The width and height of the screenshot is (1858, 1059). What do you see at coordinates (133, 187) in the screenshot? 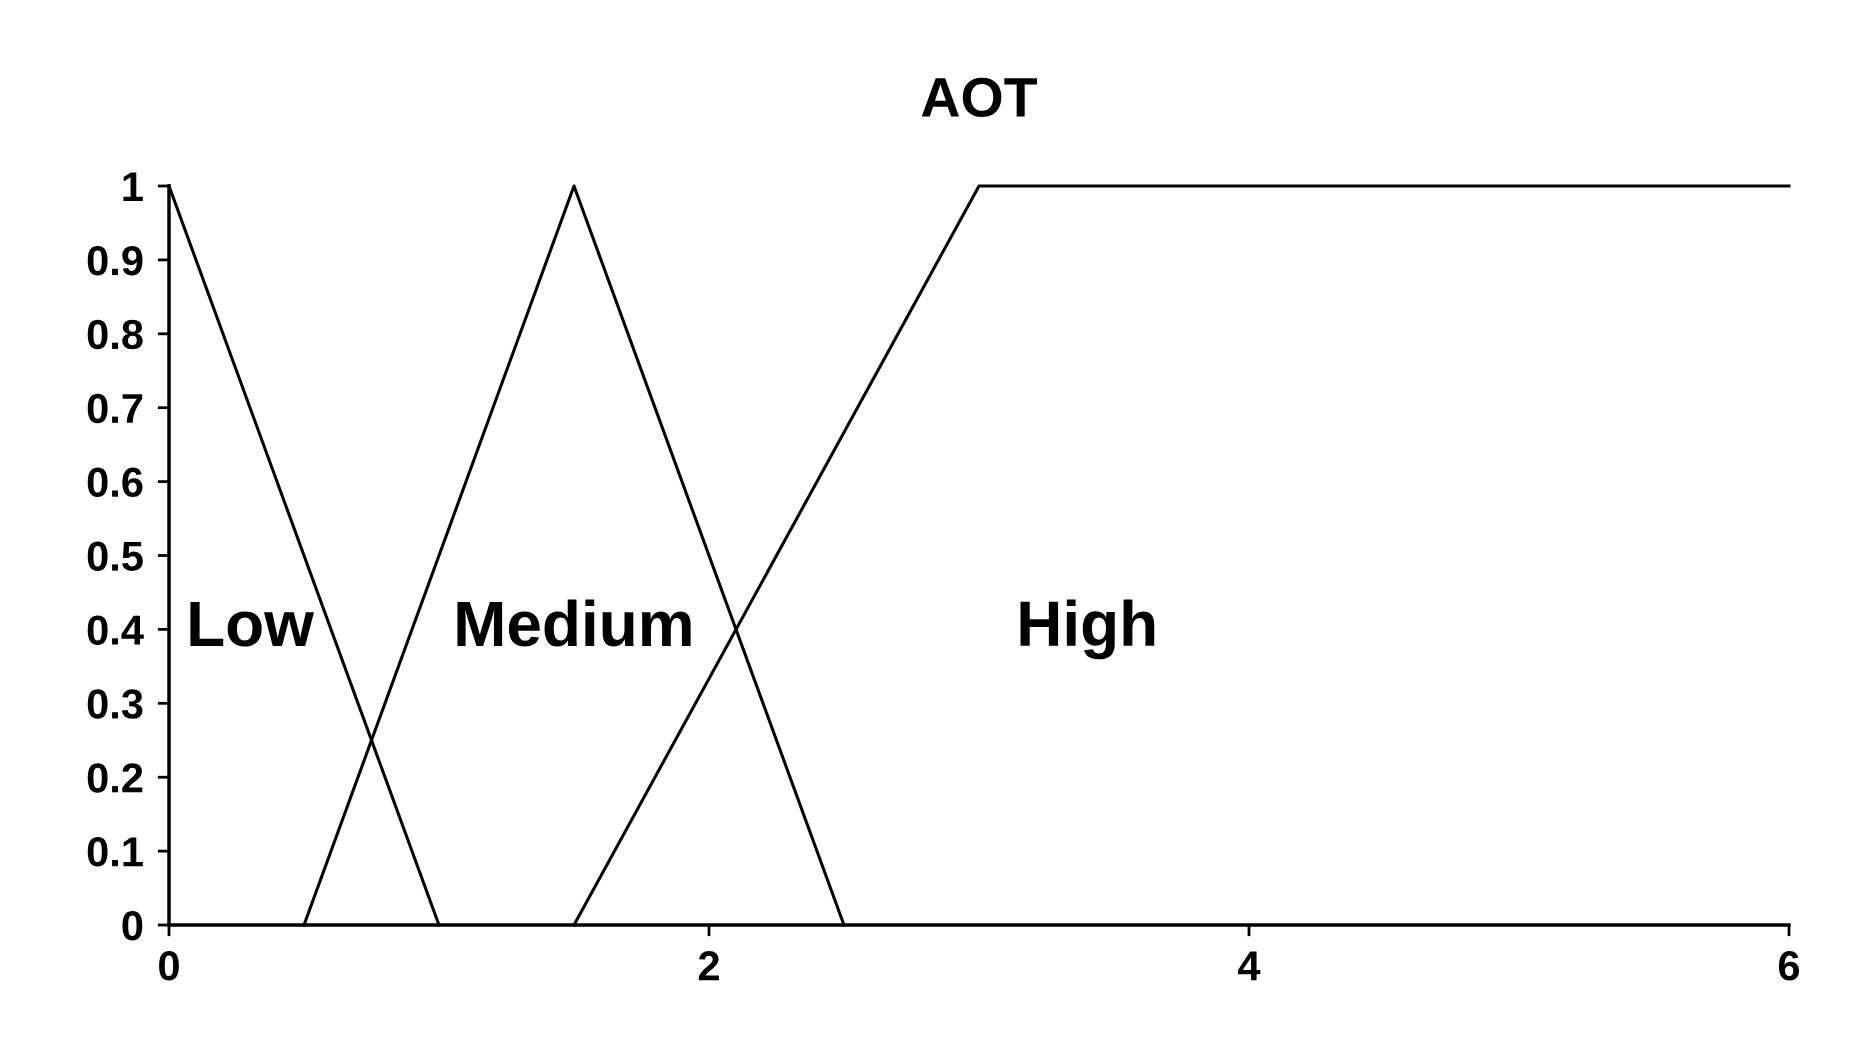
I see `y-tick-label: 1` at bounding box center [133, 187].